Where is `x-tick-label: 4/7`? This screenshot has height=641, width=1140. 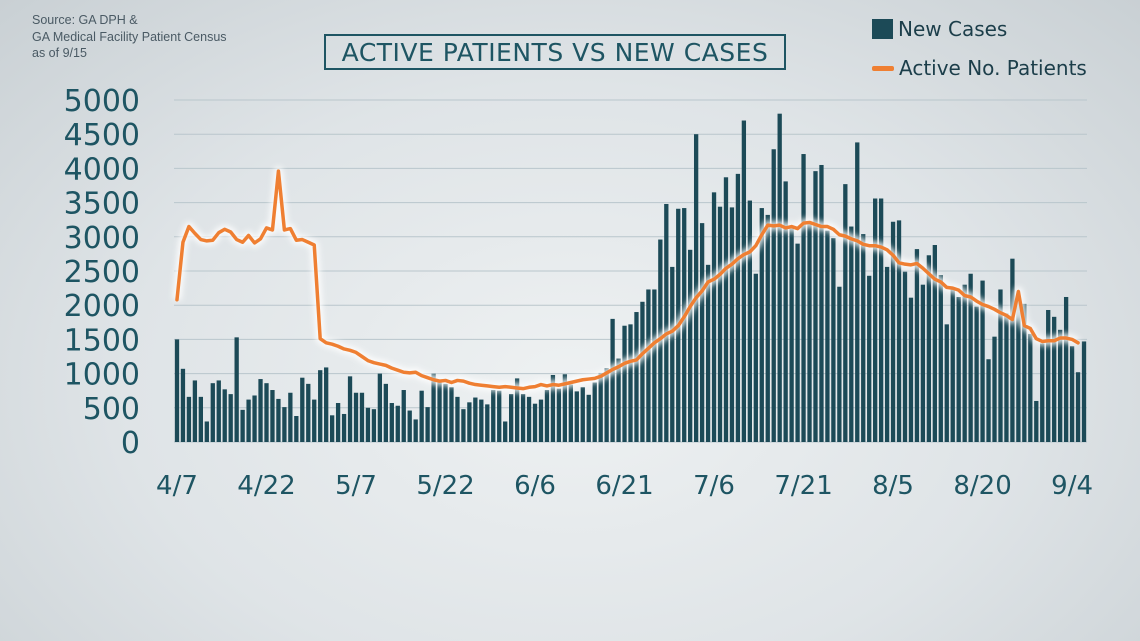
x-tick-label: 4/7 is located at coordinates (177, 486).